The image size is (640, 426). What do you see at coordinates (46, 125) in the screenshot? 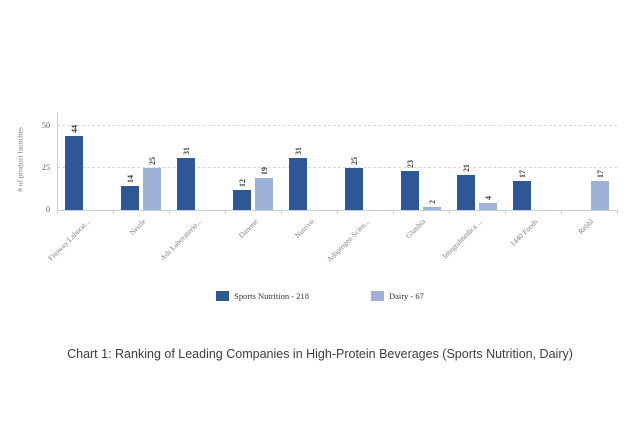
I see `y-axis-tick-label: 50` at bounding box center [46, 125].